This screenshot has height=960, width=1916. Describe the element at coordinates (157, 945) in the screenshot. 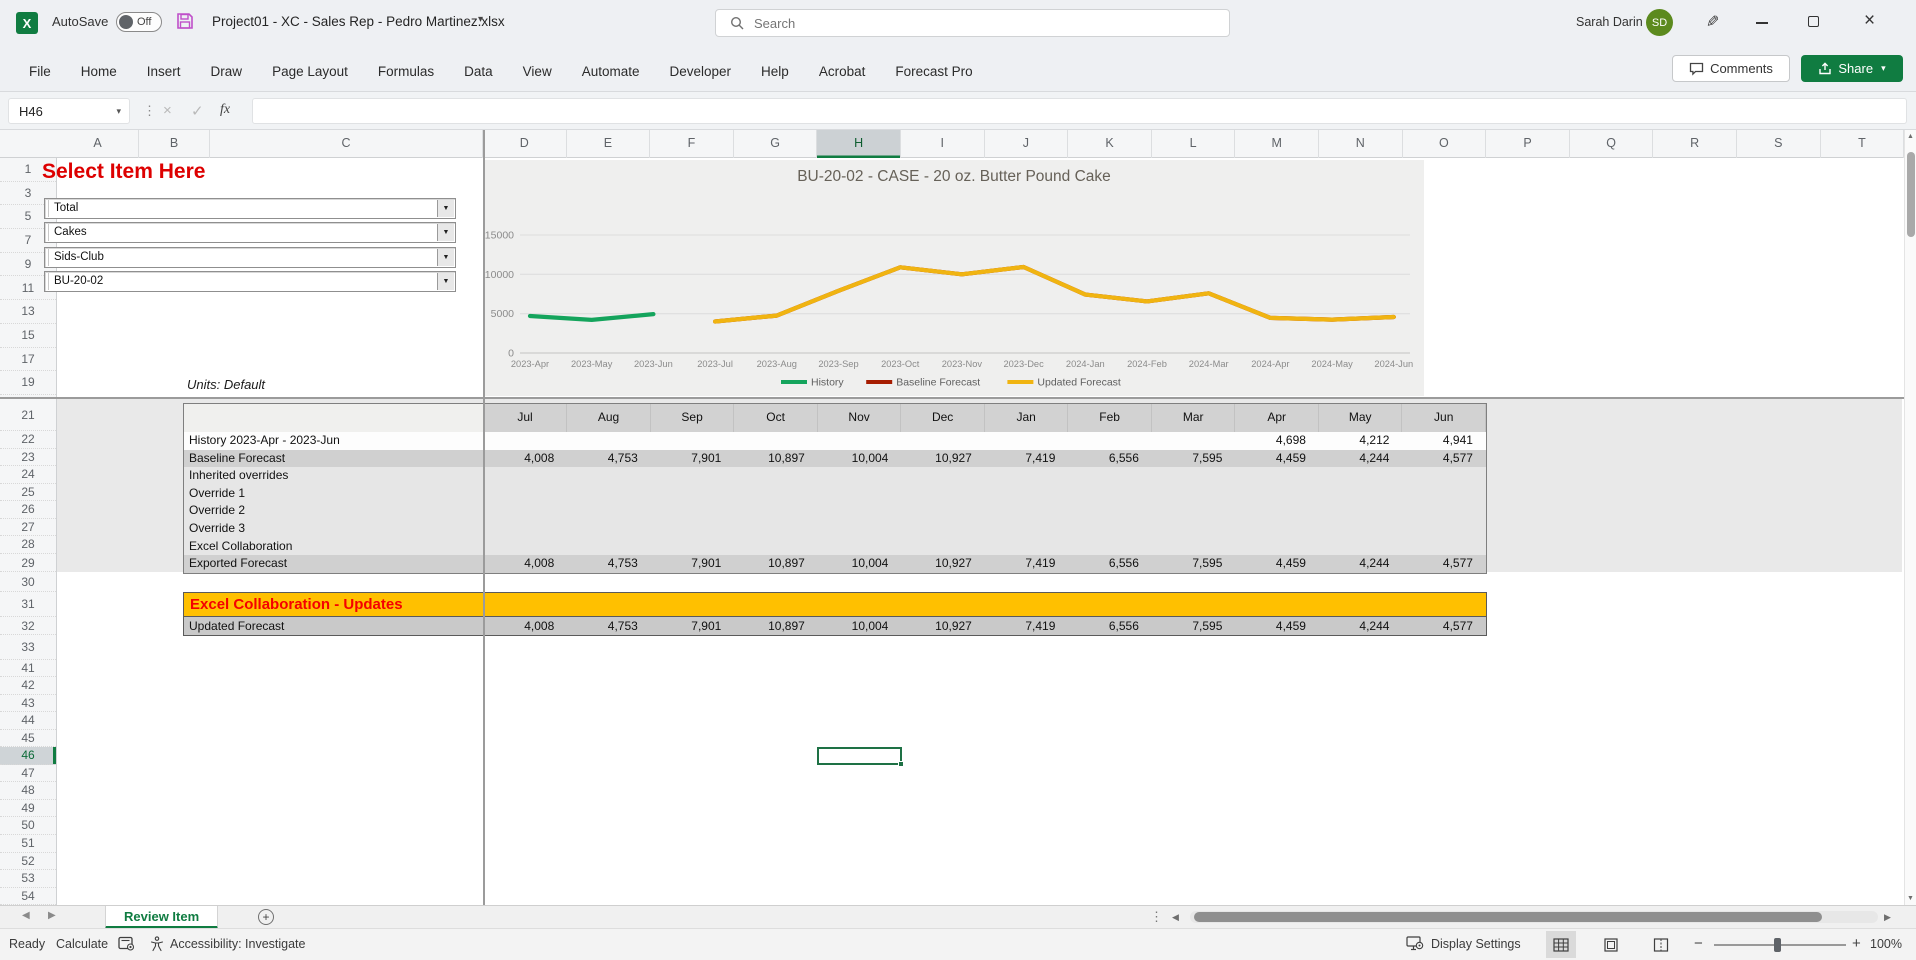

I see `accessibility-icon` at that location.